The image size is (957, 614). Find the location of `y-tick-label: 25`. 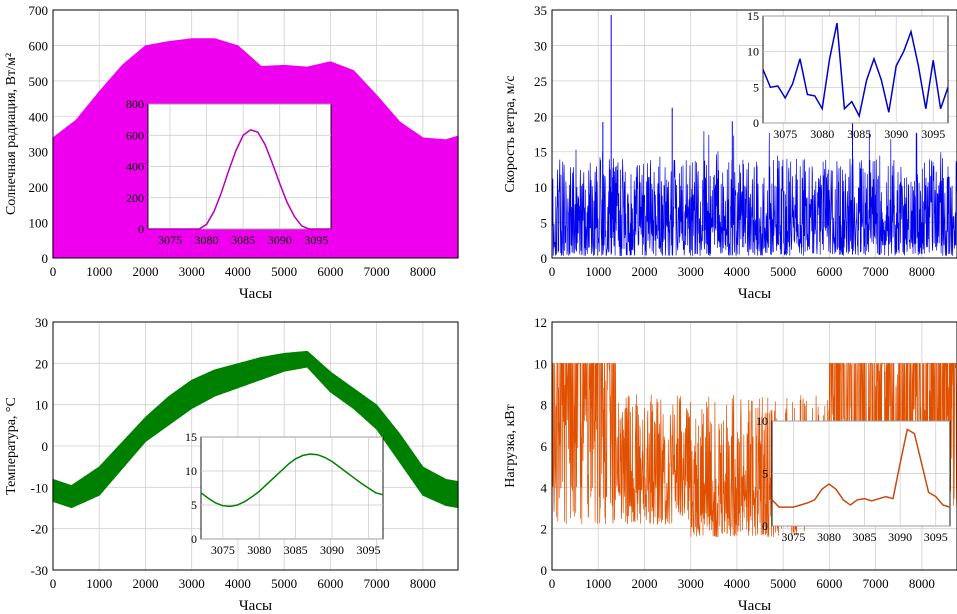

y-tick-label: 25 is located at coordinates (540, 81).